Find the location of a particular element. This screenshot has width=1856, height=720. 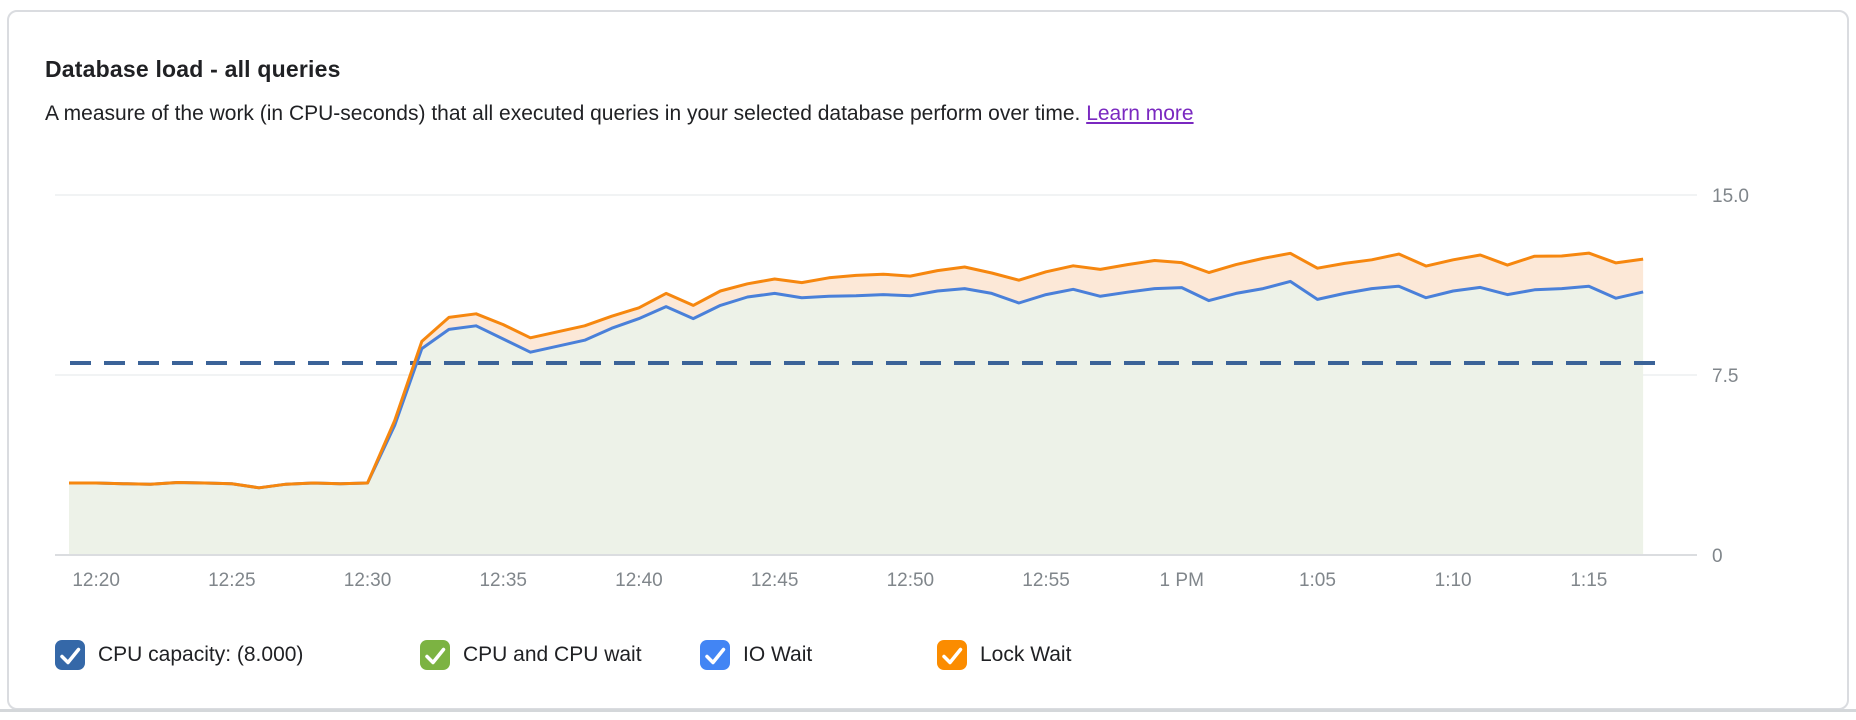

legend-label: Lock Wait is located at coordinates (1026, 654).